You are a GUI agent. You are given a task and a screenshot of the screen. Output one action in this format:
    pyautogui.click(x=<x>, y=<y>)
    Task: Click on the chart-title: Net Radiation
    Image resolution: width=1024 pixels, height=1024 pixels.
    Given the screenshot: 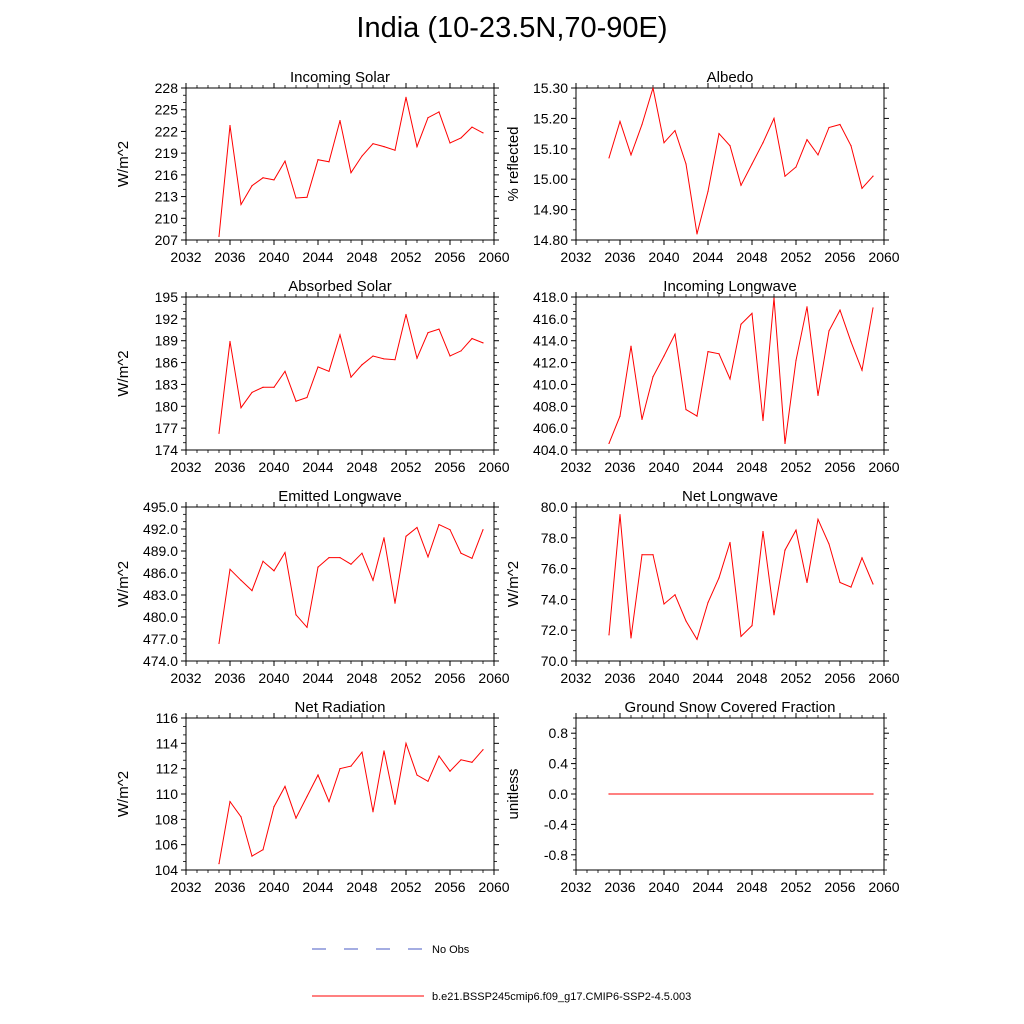 What is the action you would take?
    pyautogui.click(x=340, y=707)
    